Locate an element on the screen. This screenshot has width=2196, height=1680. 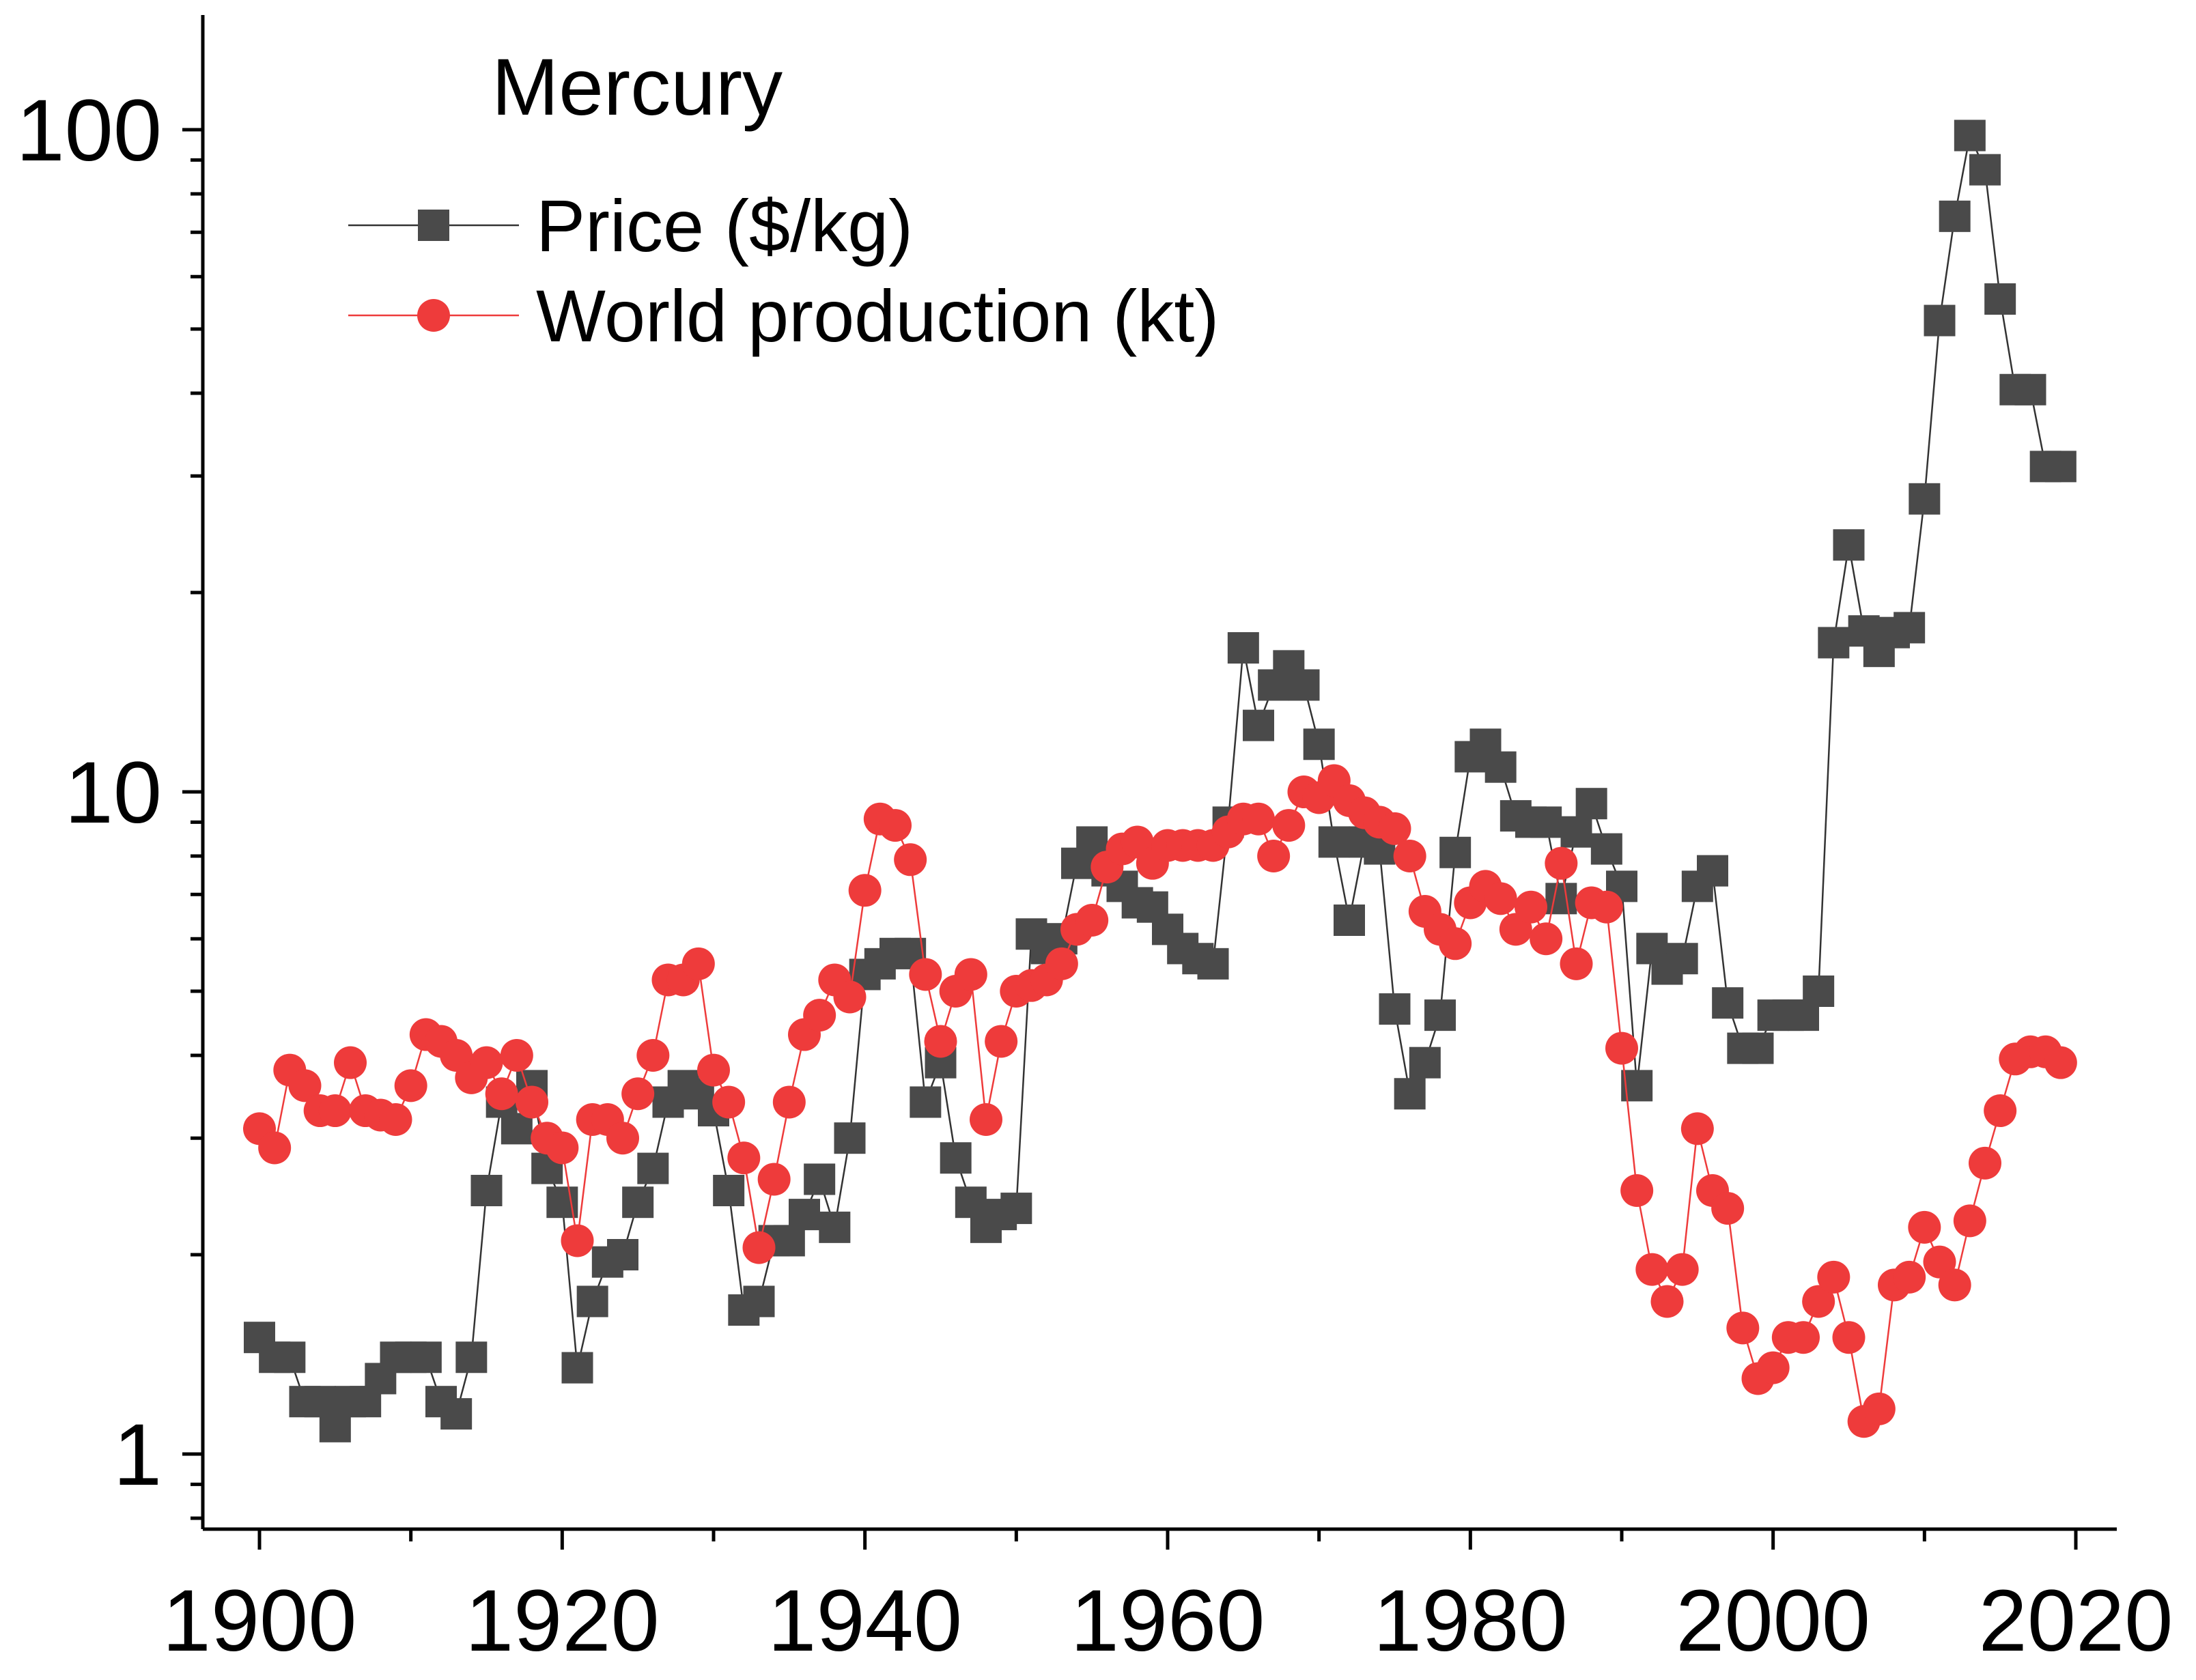
y-tick-label: 1 is located at coordinates (138, 1455).